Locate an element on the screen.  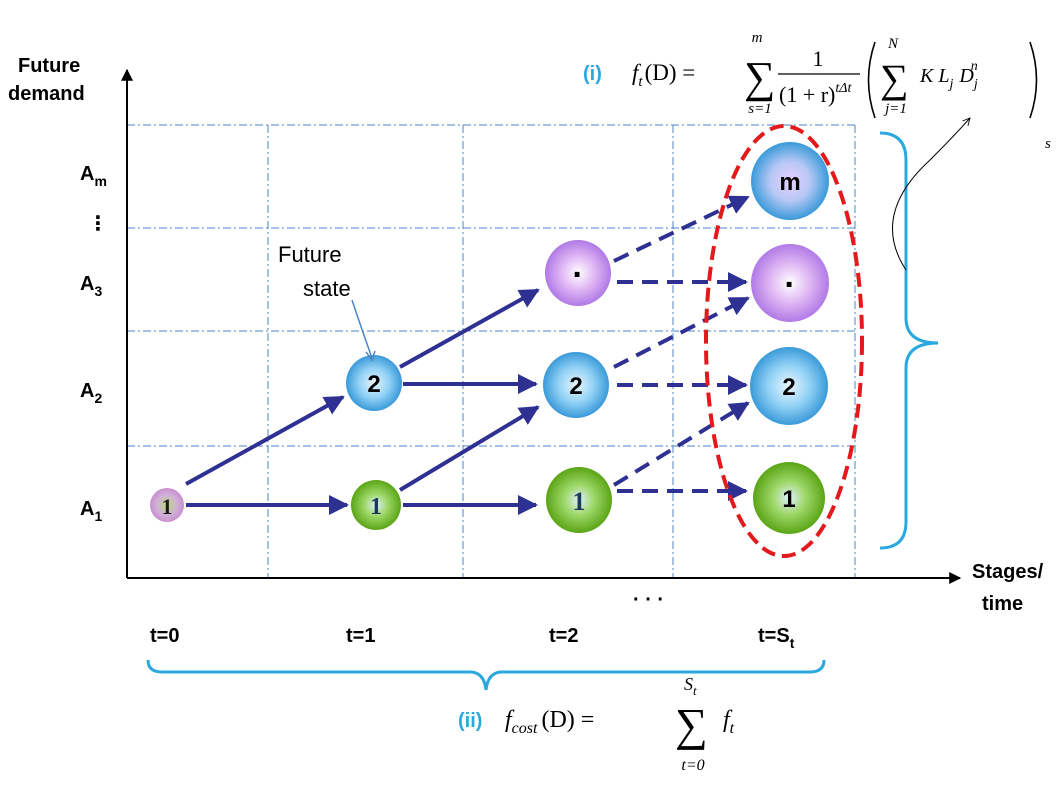
formula-i-frac-den: (1 + r)tΔt is located at coordinates (815, 94).